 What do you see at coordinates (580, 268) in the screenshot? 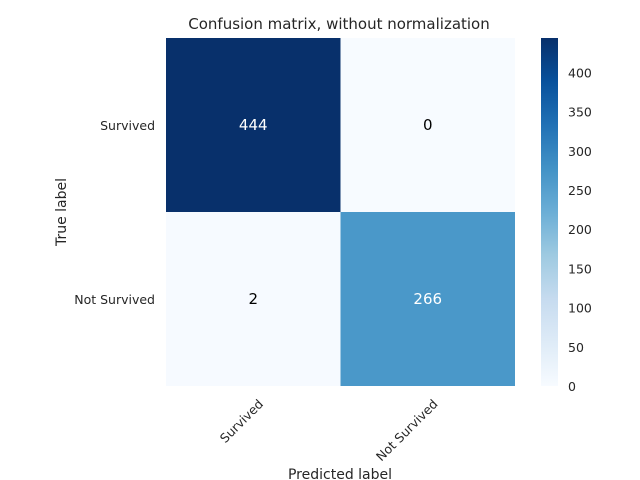
I see `colorbar-tick-label: 150` at bounding box center [580, 268].